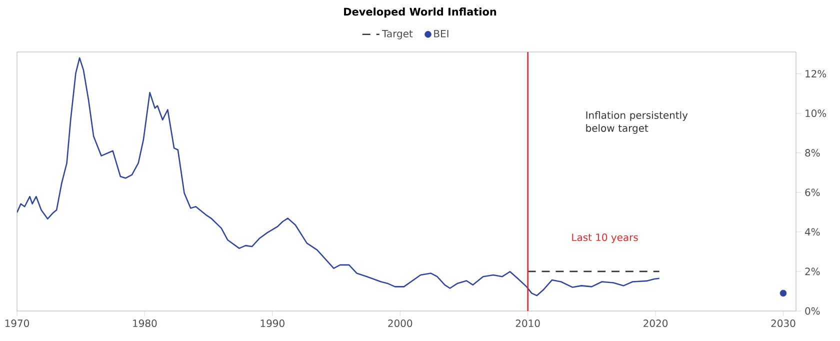  I want to click on x-tick-label: 1980, so click(145, 323).